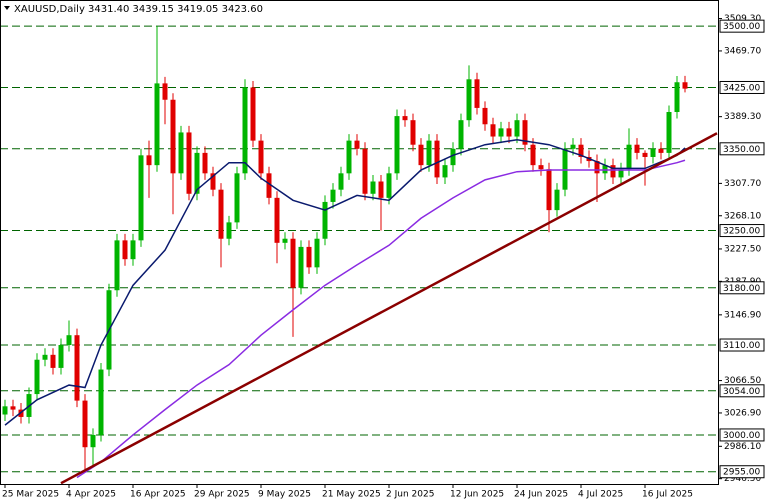 Image resolution: width=765 pixels, height=504 pixels. I want to click on x-tick-label: 21 May 2025, so click(351, 495).